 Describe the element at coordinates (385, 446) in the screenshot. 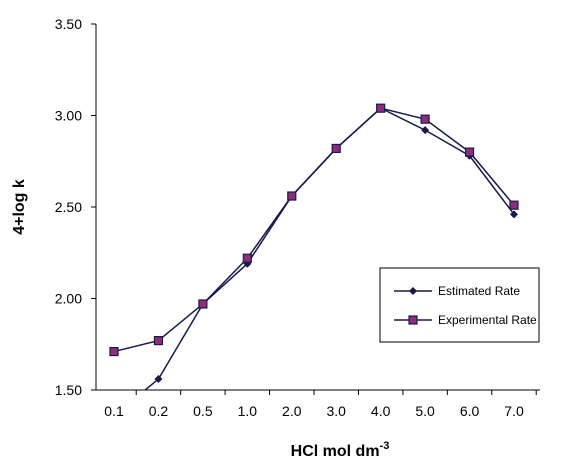

I see `x-axis-title-superscript: -3` at that location.